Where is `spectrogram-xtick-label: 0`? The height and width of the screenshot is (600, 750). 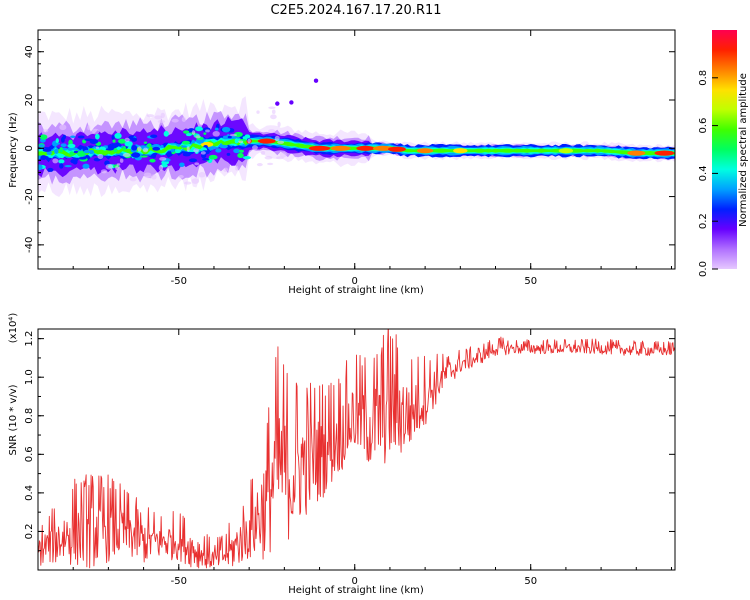
spectrogram-xtick-label: 0 is located at coordinates (355, 281).